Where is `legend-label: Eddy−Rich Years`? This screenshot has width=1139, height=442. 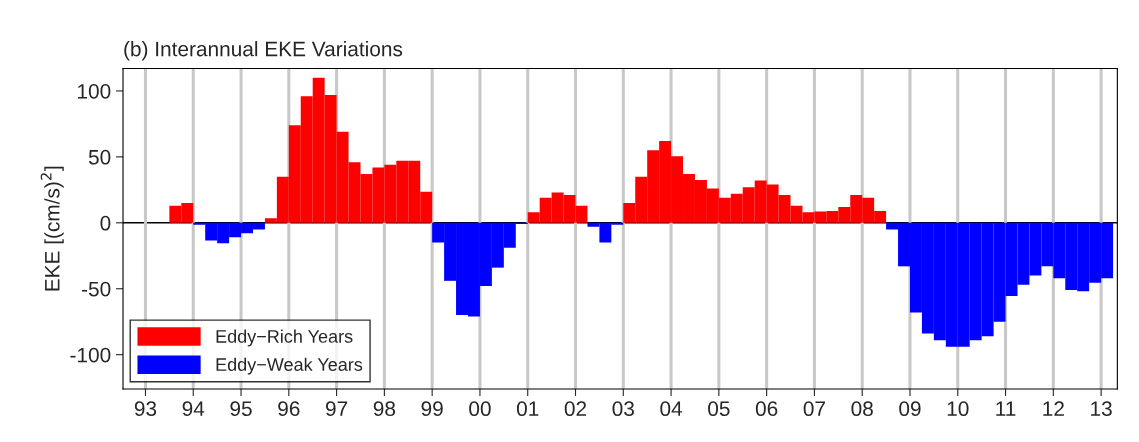 legend-label: Eddy−Rich Years is located at coordinates (284, 338).